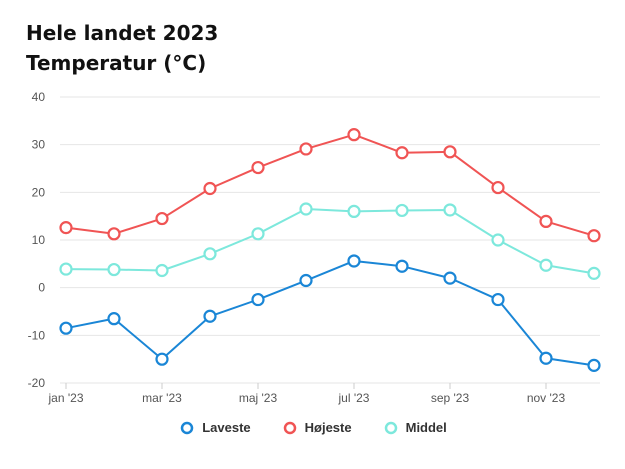  I want to click on chart-title-block: Hele landet 2023 Temperatur (°C), so click(122, 48).